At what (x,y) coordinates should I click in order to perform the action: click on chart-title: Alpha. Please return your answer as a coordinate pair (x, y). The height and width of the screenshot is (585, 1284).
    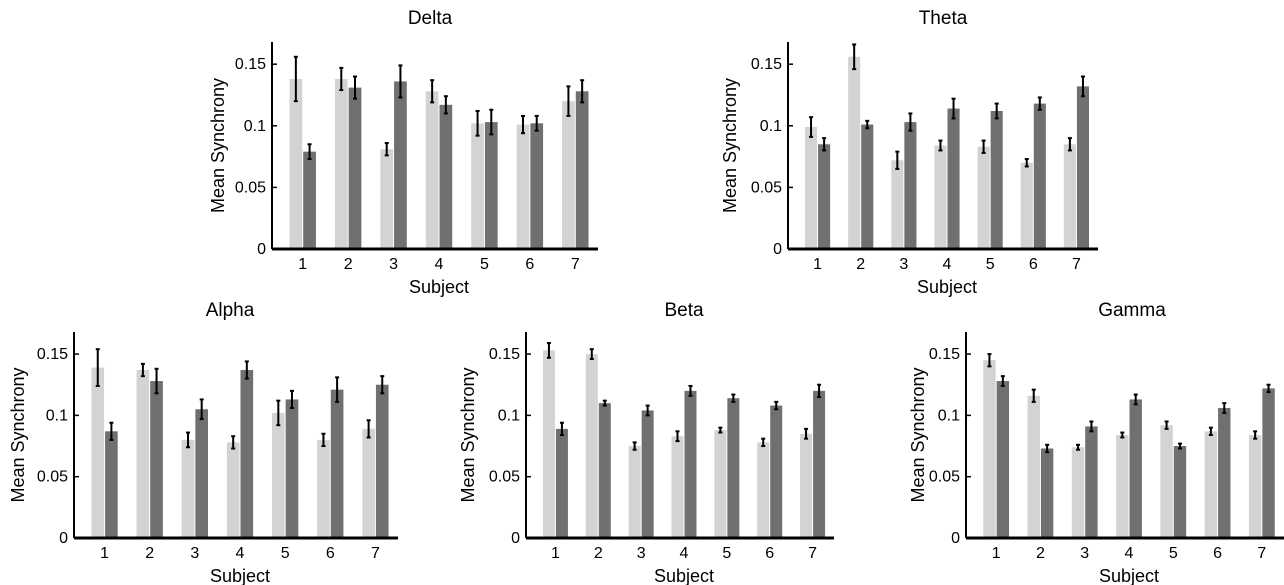
    Looking at the image, I should click on (230, 310).